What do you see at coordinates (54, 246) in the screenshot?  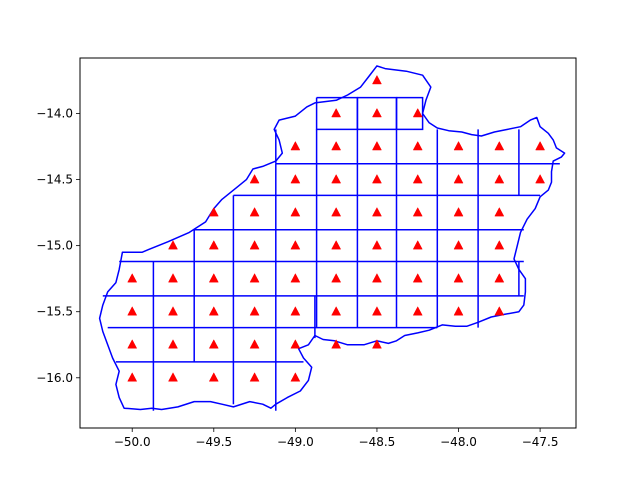 I see `y-tick-label: −15.0` at bounding box center [54, 246].